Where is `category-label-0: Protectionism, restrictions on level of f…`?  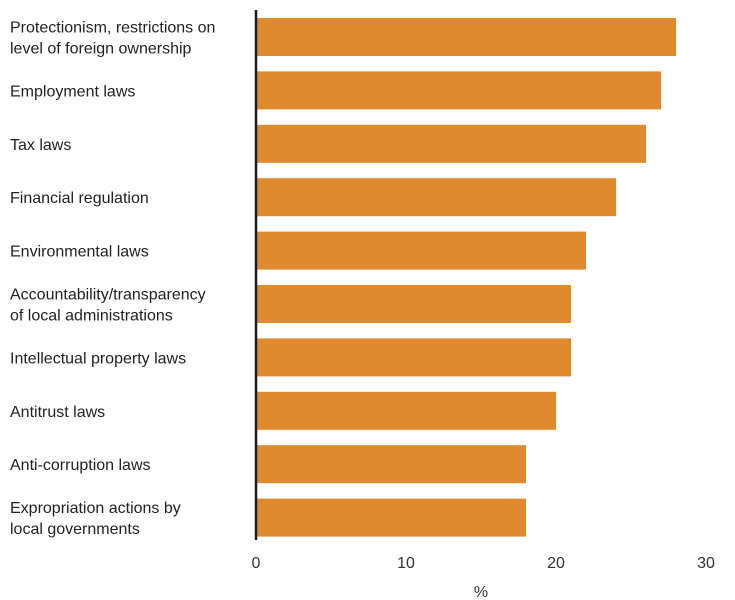 category-label-0: Protectionism, restrictions on level of f… is located at coordinates (112, 39).